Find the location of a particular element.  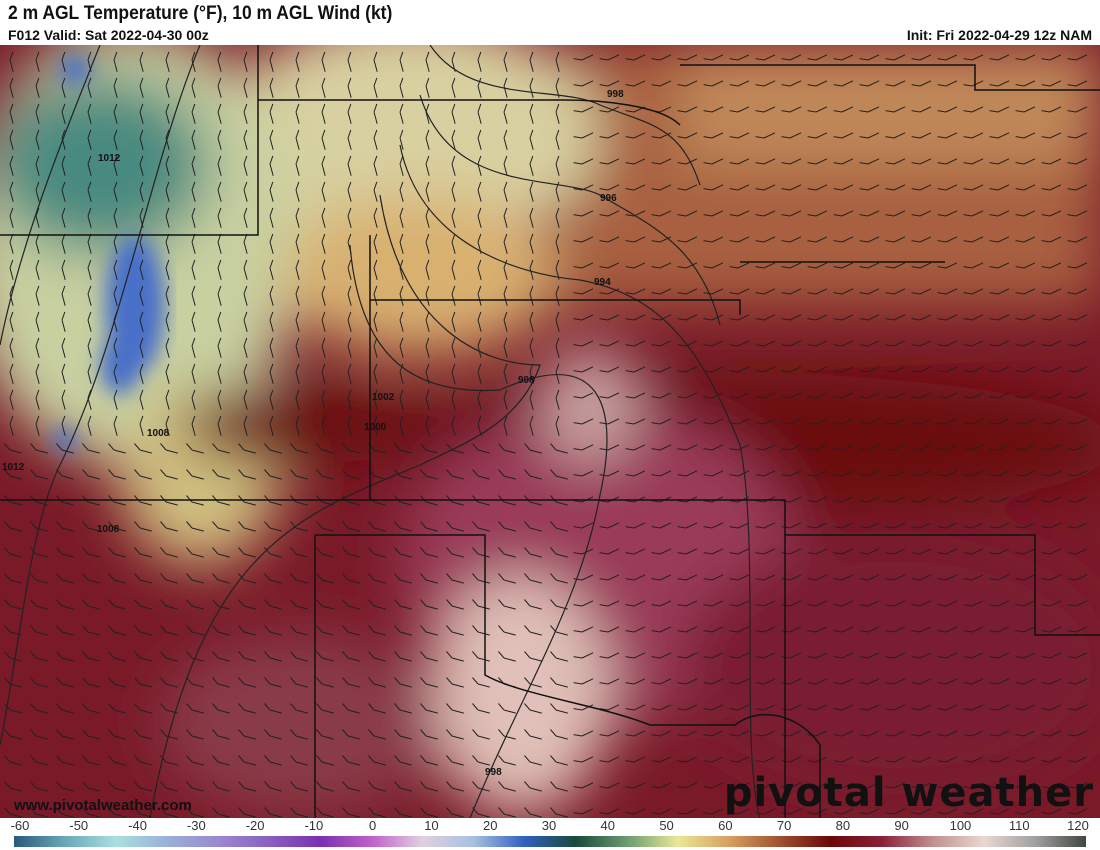

init-time: Init: Fri 2022-04-29 12z NAM is located at coordinates (999, 35).